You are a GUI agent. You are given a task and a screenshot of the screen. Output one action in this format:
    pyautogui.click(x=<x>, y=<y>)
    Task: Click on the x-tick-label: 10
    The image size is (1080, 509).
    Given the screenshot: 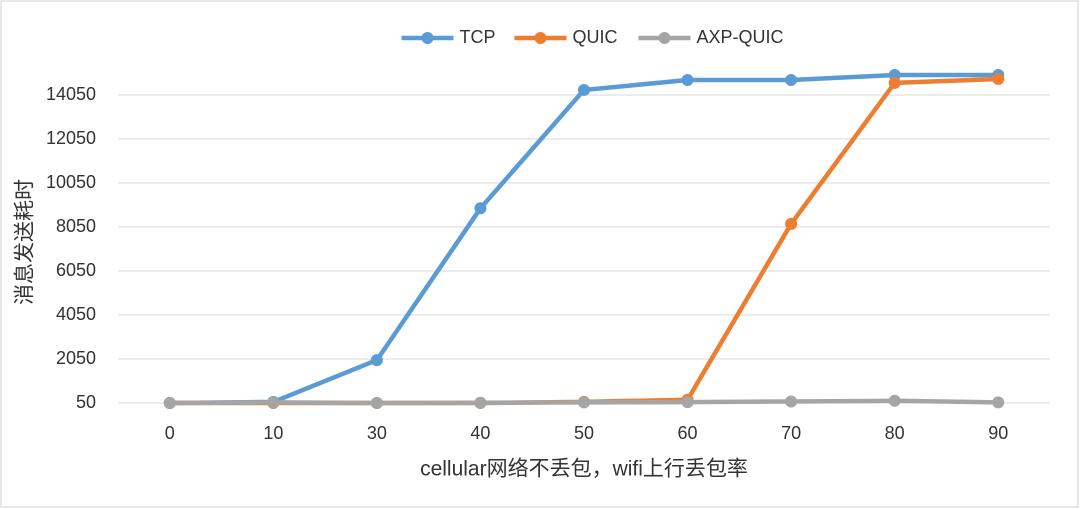 What is the action you would take?
    pyautogui.click(x=273, y=433)
    